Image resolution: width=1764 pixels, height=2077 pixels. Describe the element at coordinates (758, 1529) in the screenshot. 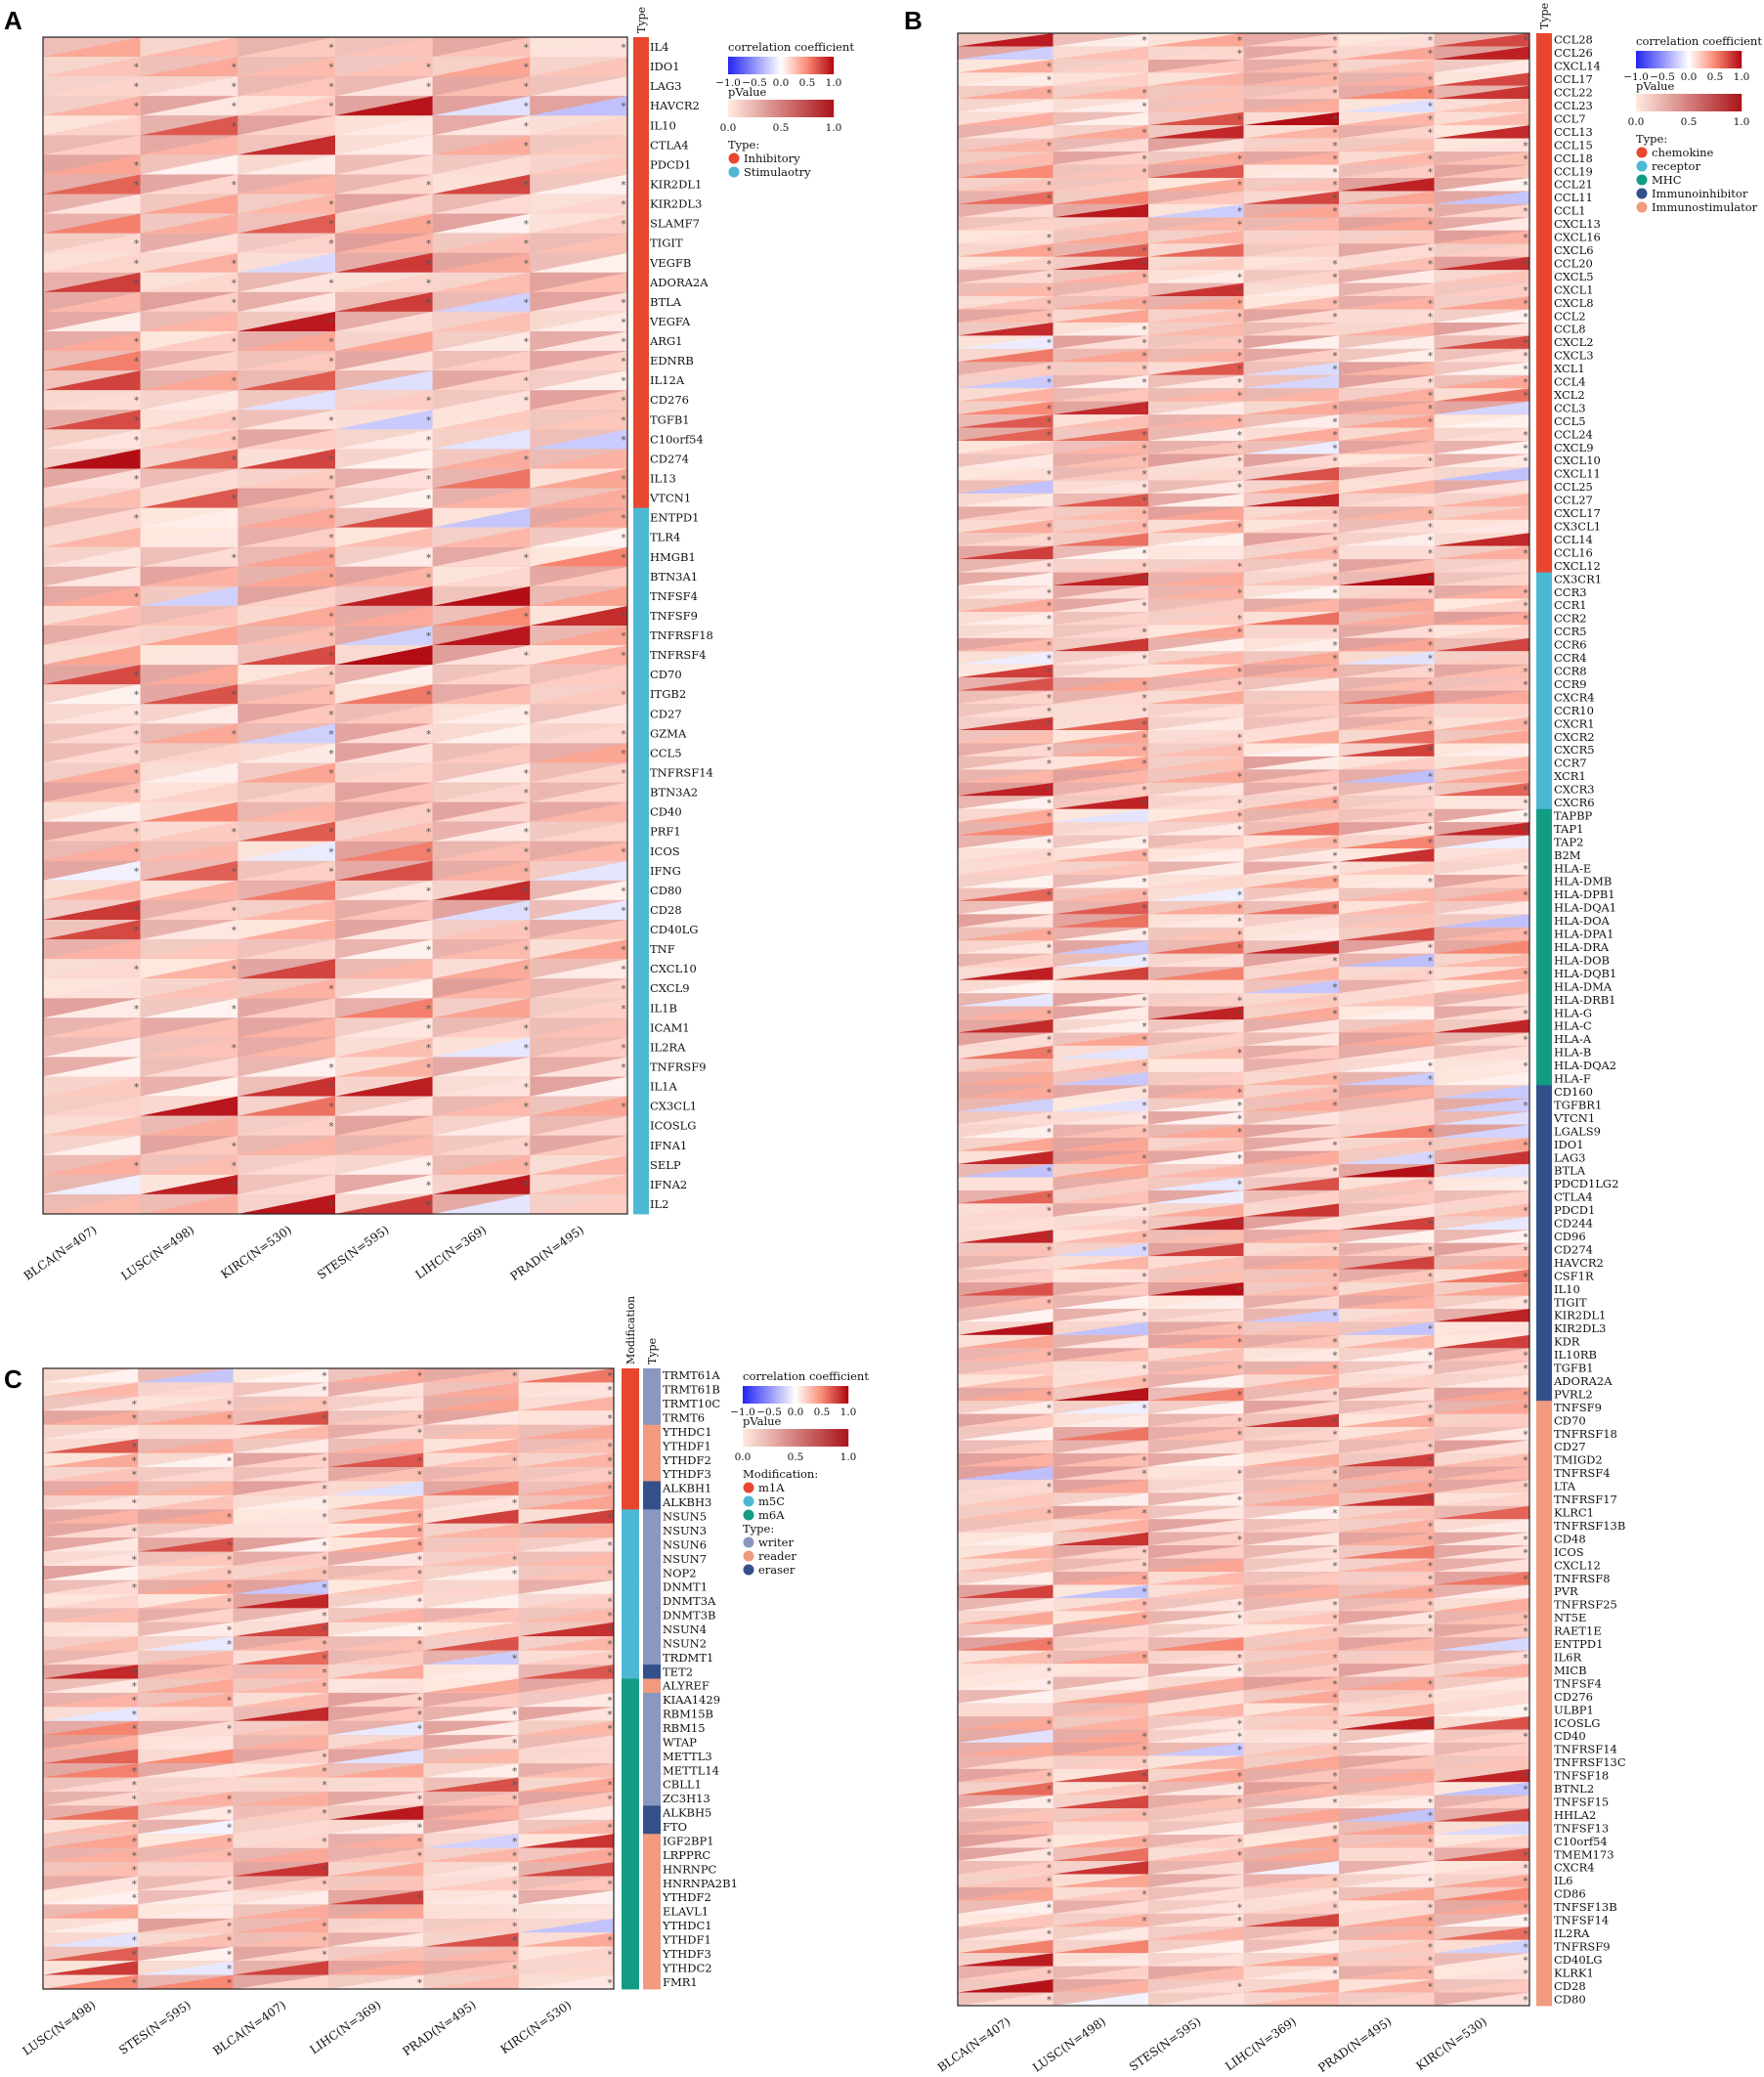

I see `legend-section-title: Type:` at that location.